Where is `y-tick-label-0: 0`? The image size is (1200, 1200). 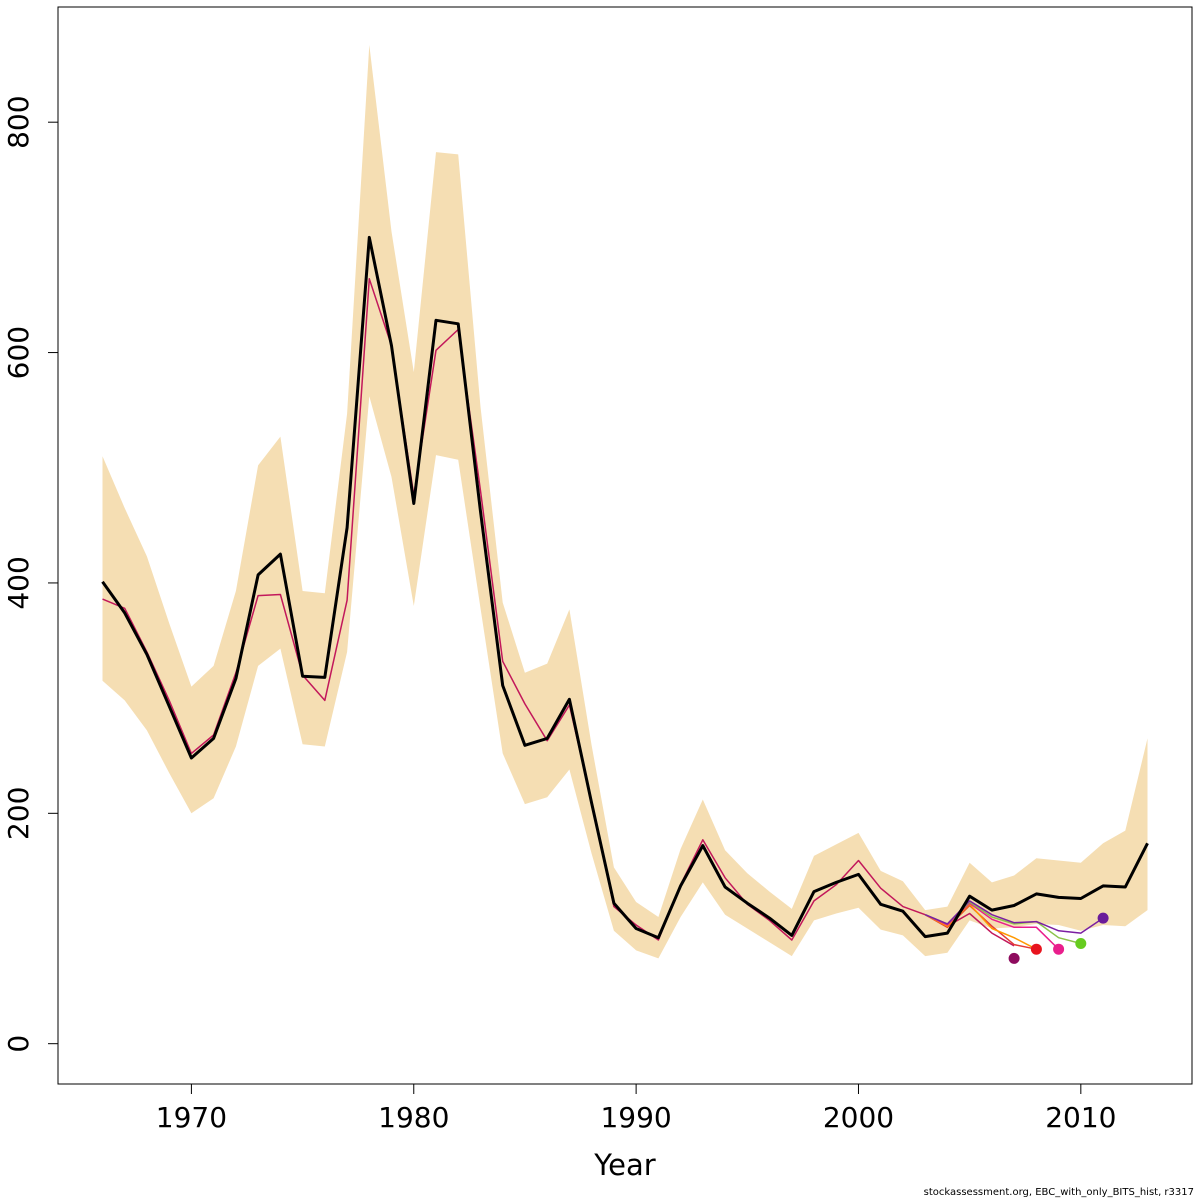
y-tick-label-0: 0 is located at coordinates (18, 1044).